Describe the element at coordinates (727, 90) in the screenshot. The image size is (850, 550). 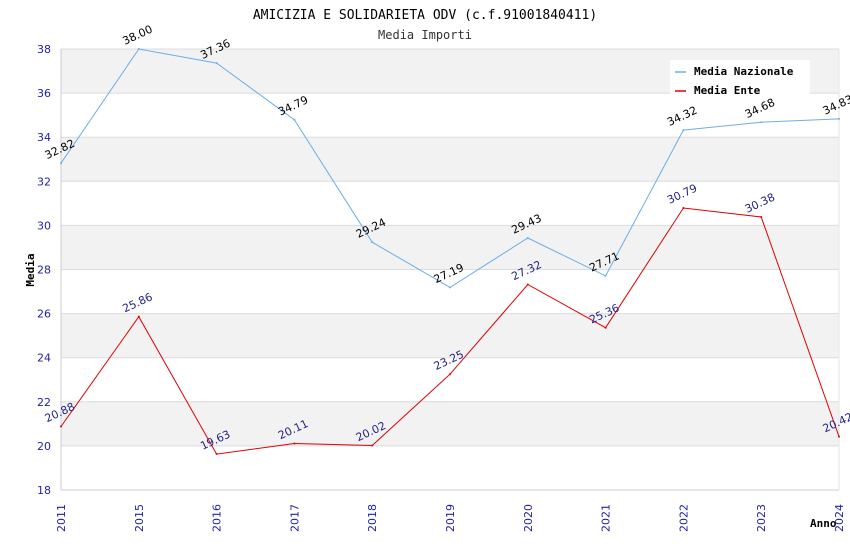
I see `legend-label-ente: Media Ente` at that location.